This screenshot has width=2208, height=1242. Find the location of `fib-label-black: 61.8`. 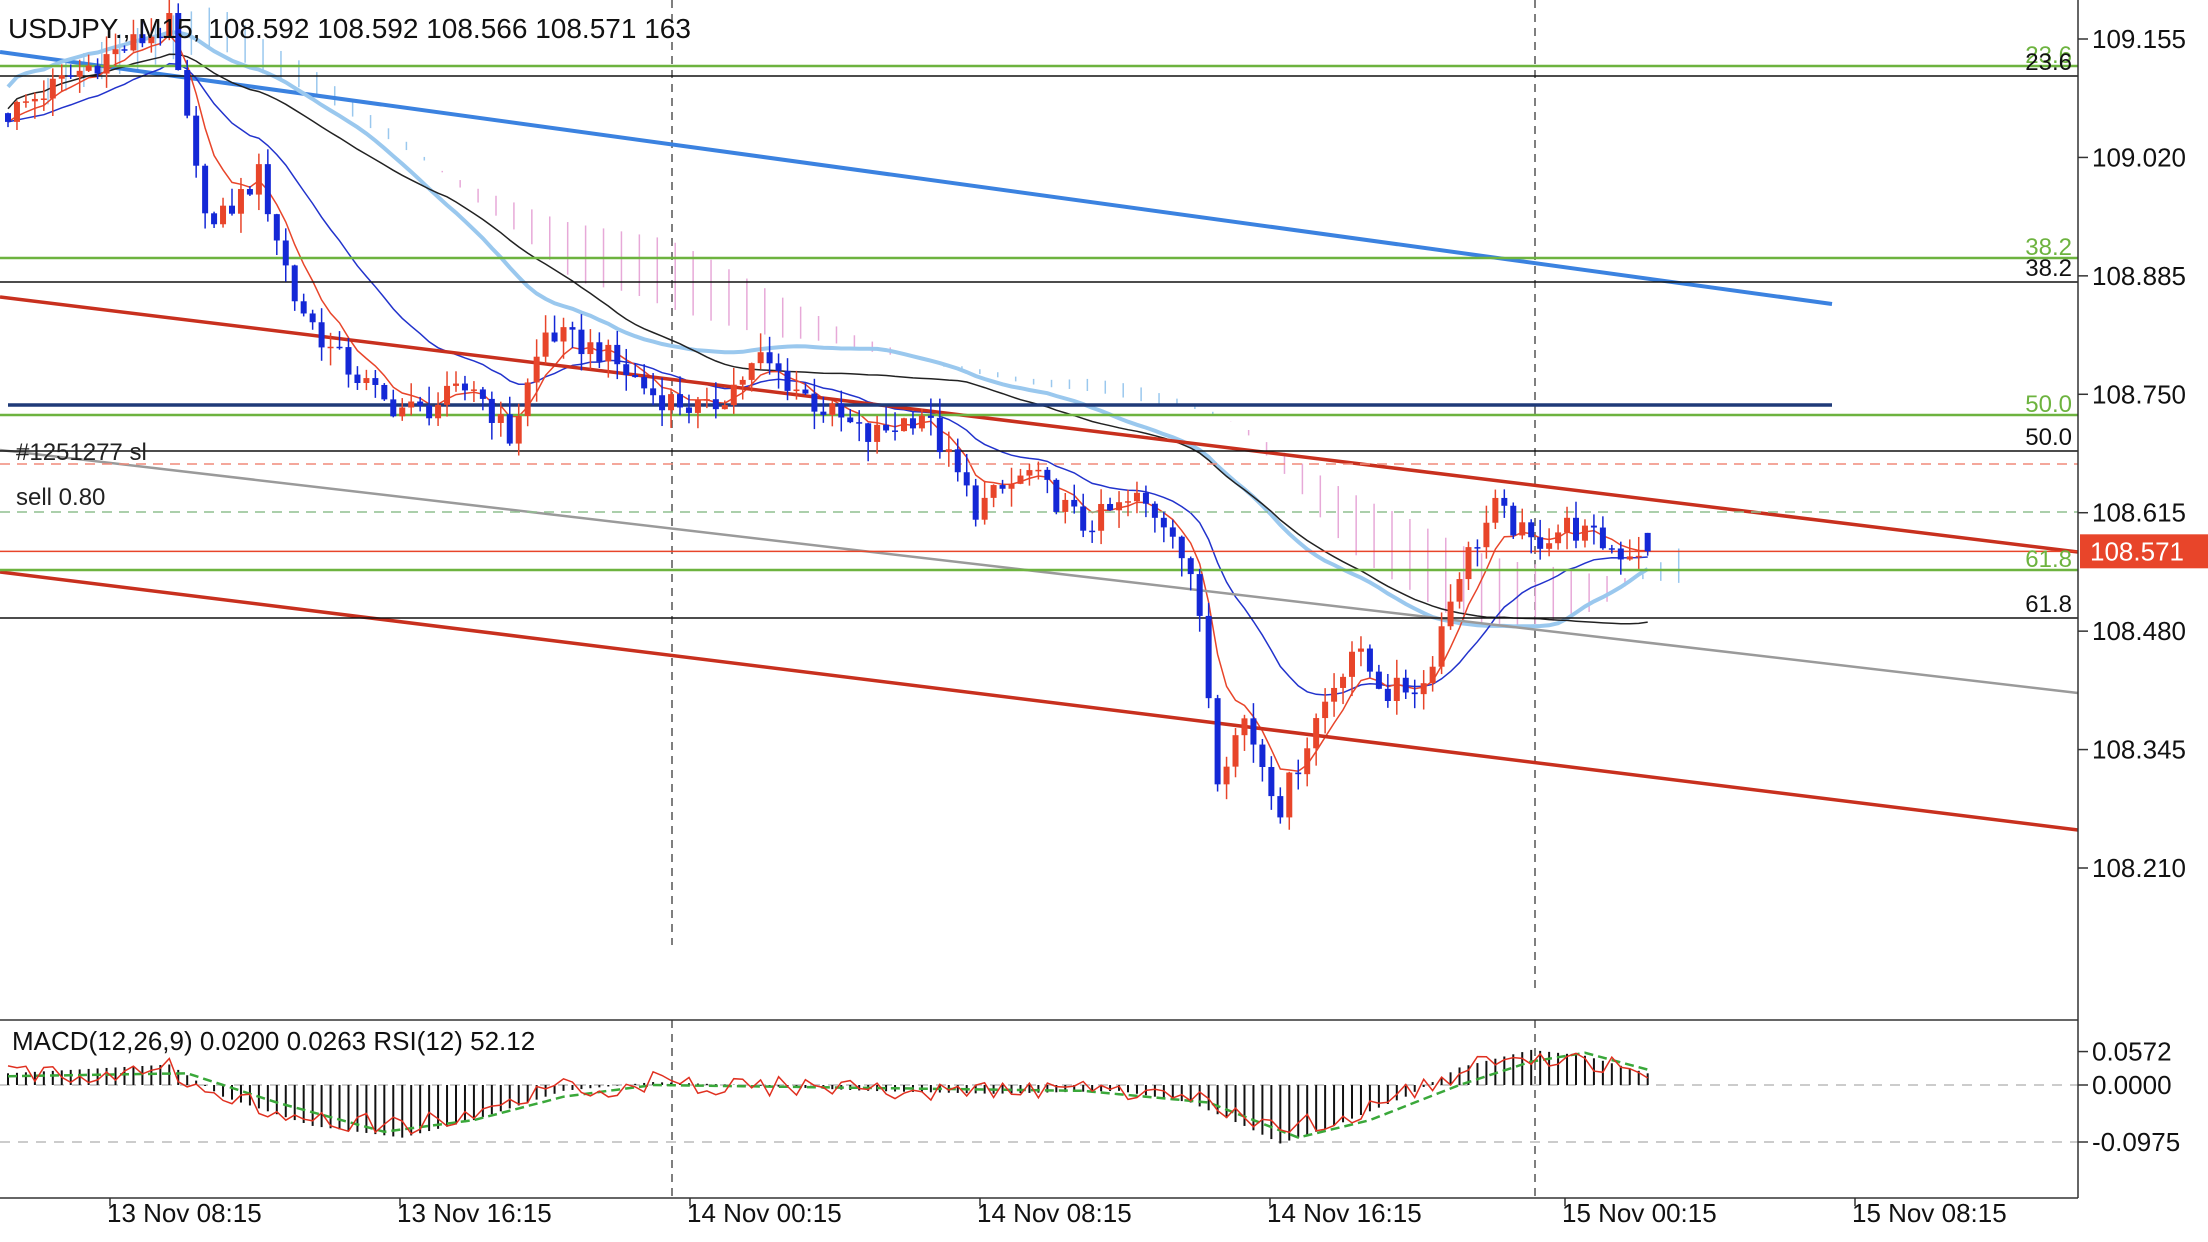

fib-label-black: 61.8 is located at coordinates (2048, 604).